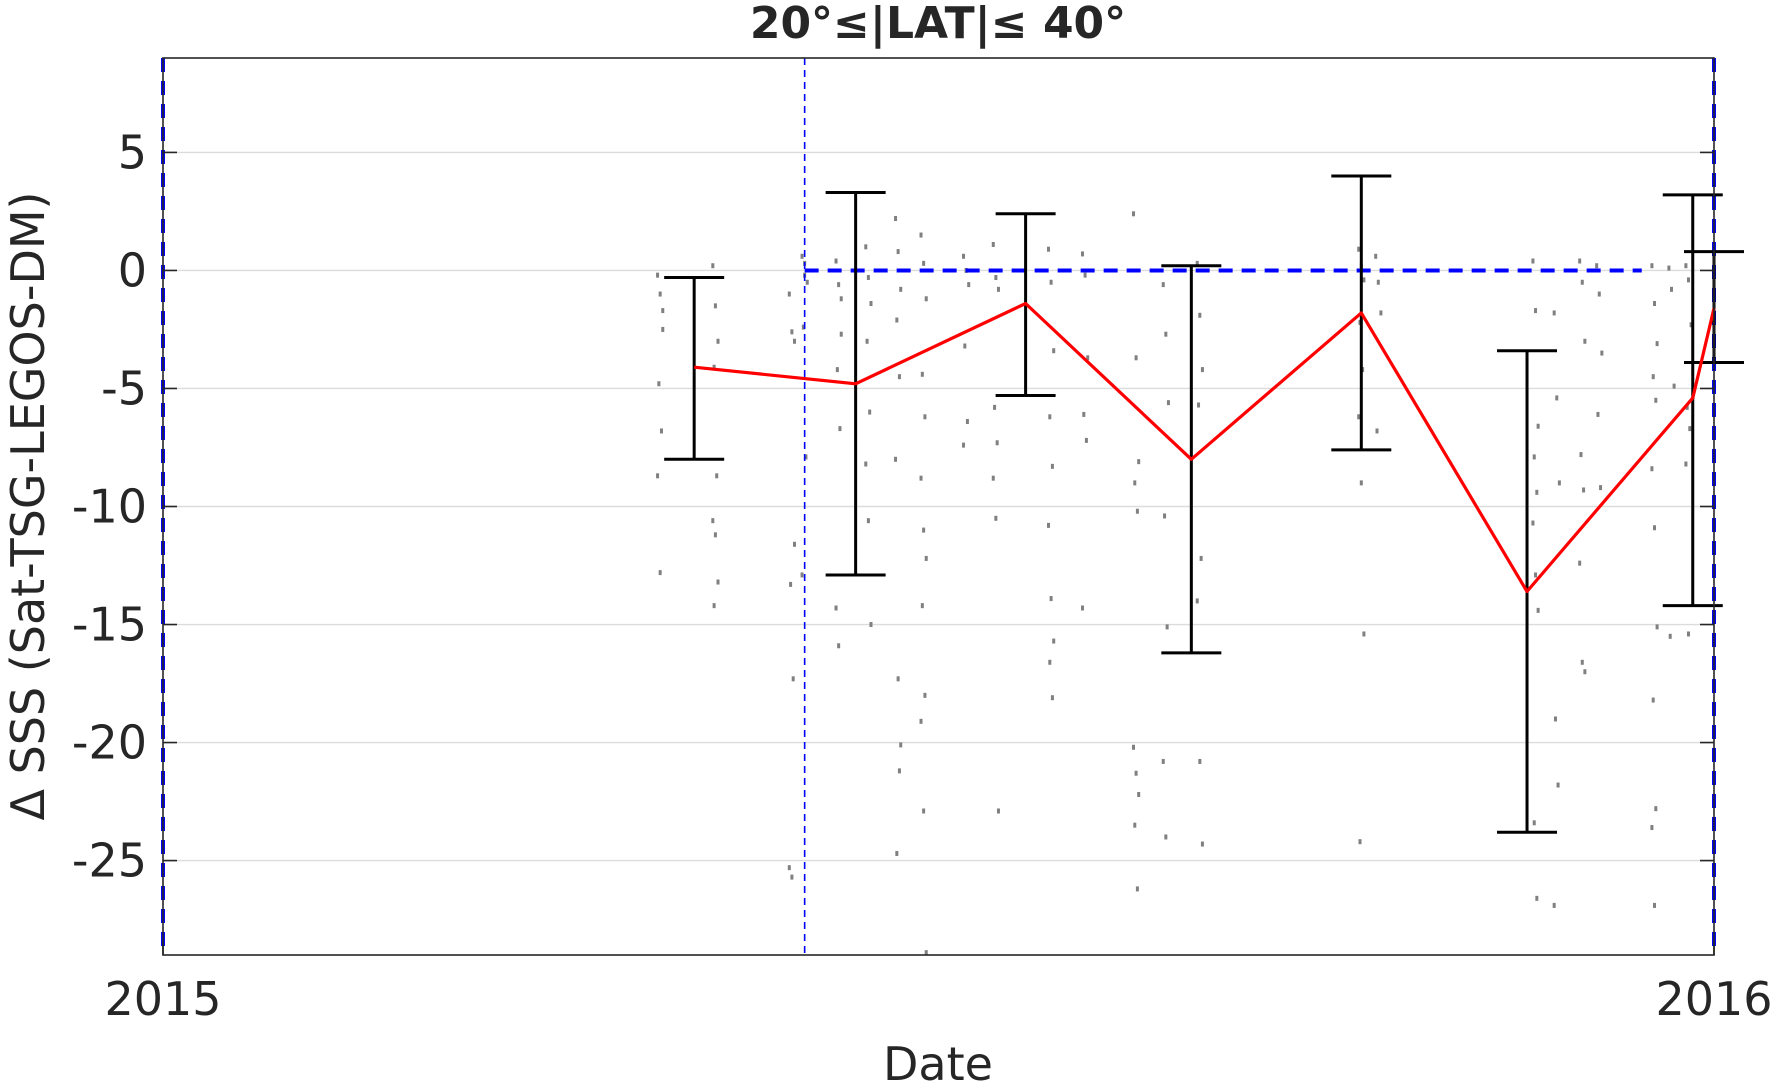  I want to click on y-axis-label: Δ SSS (Sat-TSG-LEGOS-DM), so click(28, 506).